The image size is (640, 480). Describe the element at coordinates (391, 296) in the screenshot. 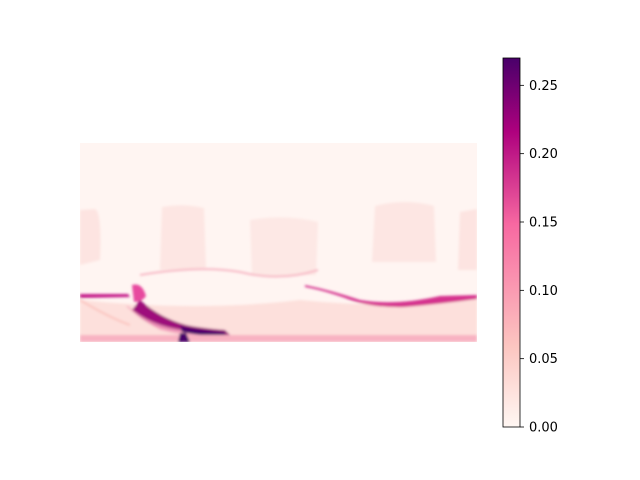

I see `heat-ridge-right` at that location.